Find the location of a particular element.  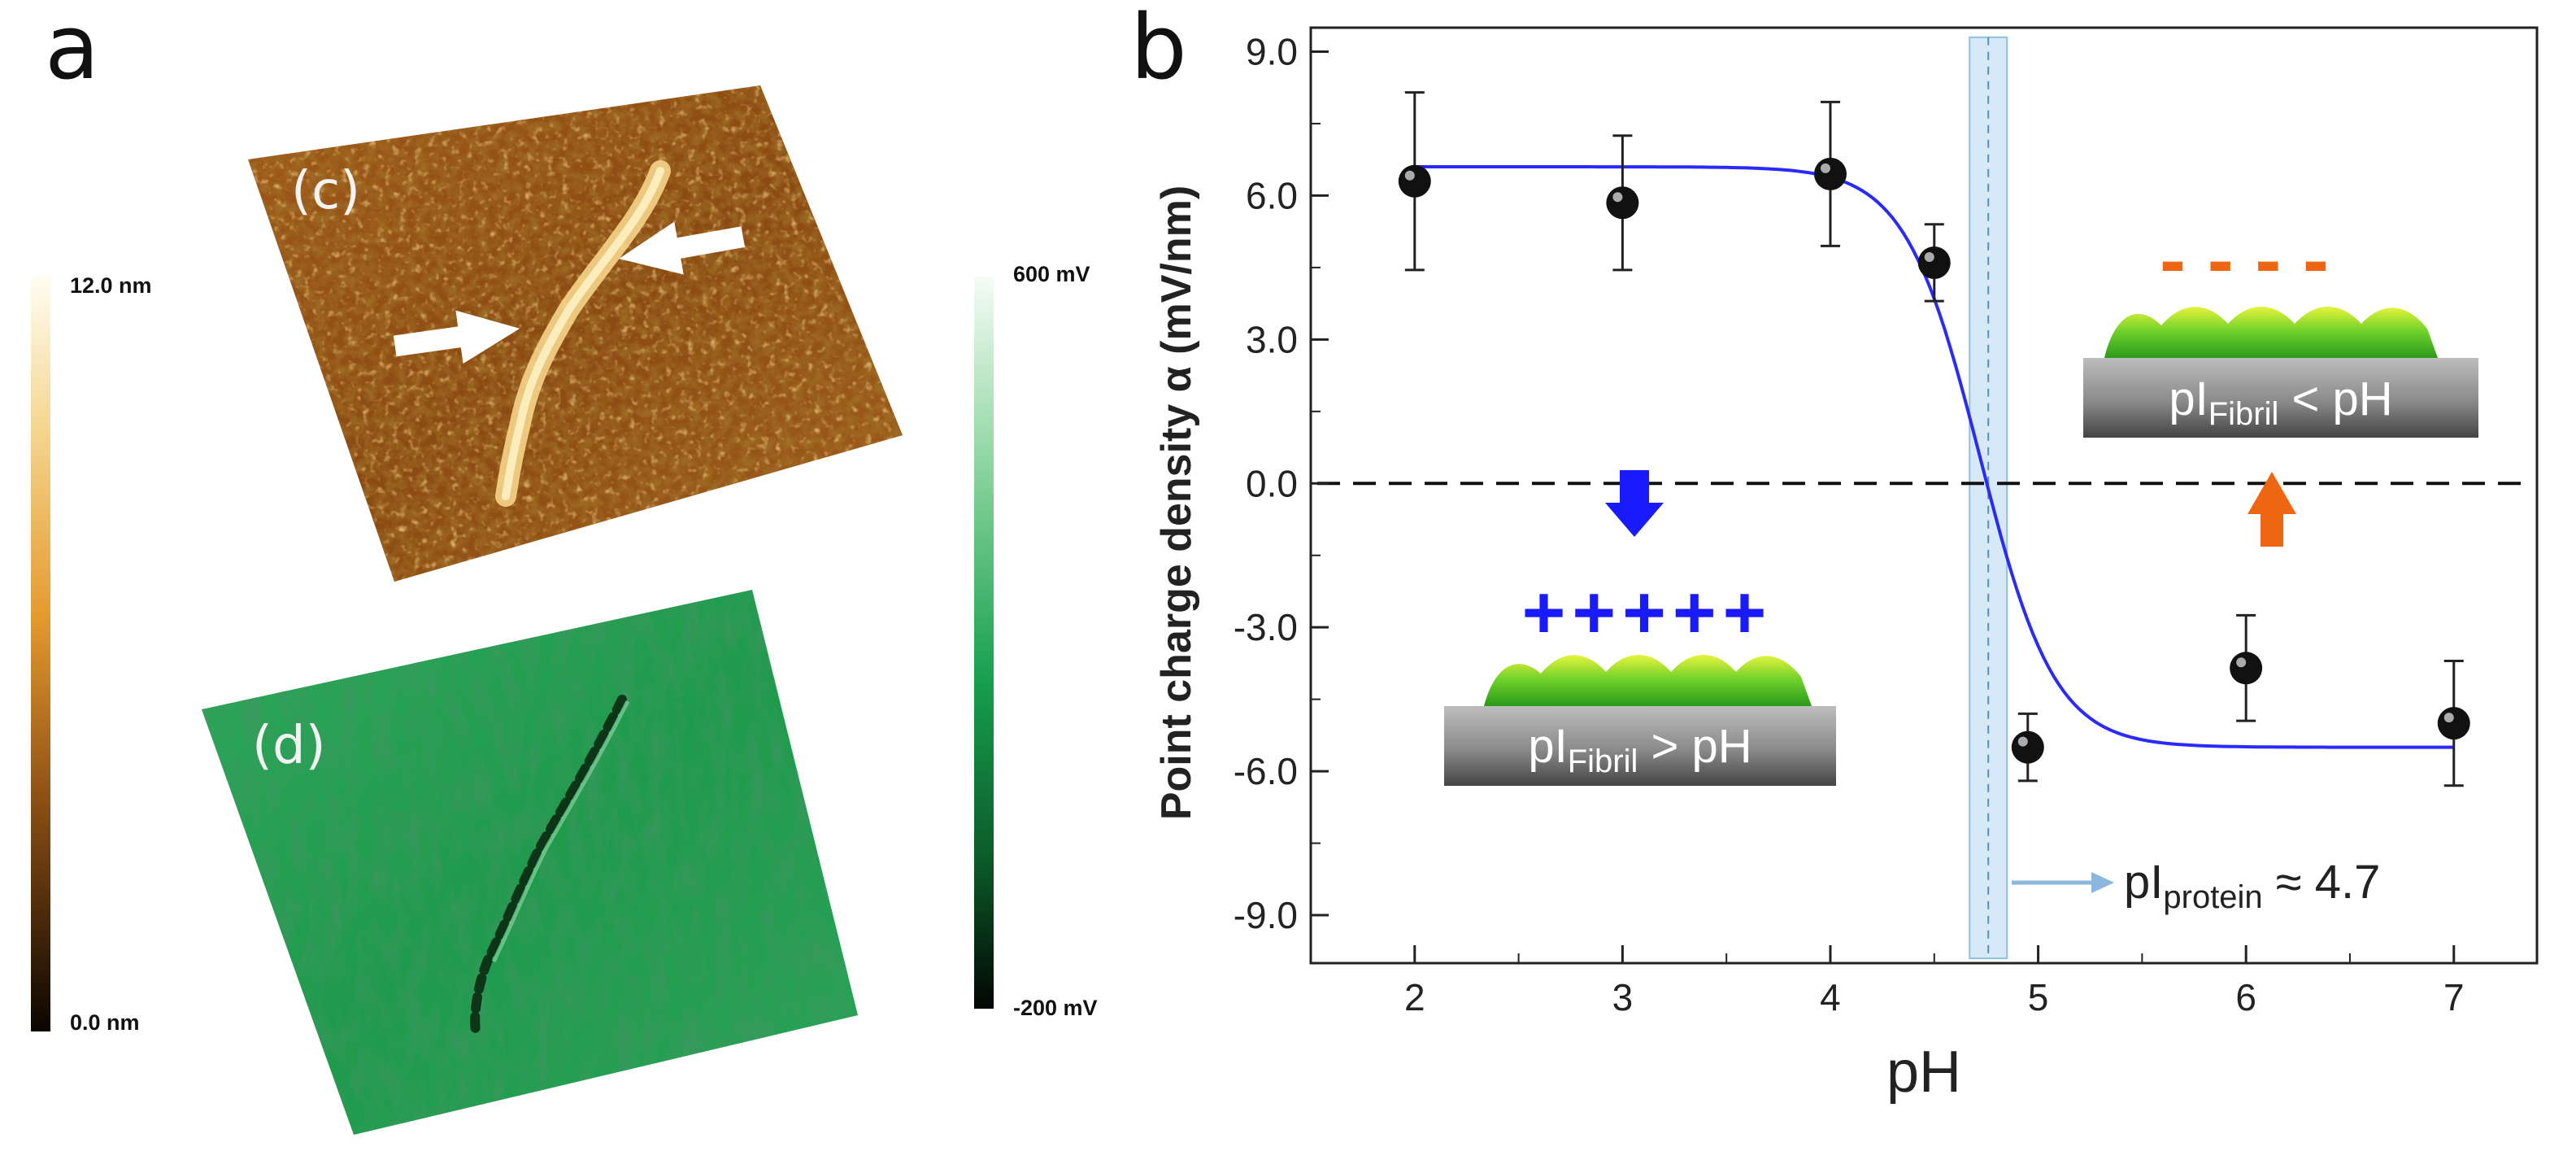

inset-bottom-label: pIFibril > pH is located at coordinates (1640, 749).